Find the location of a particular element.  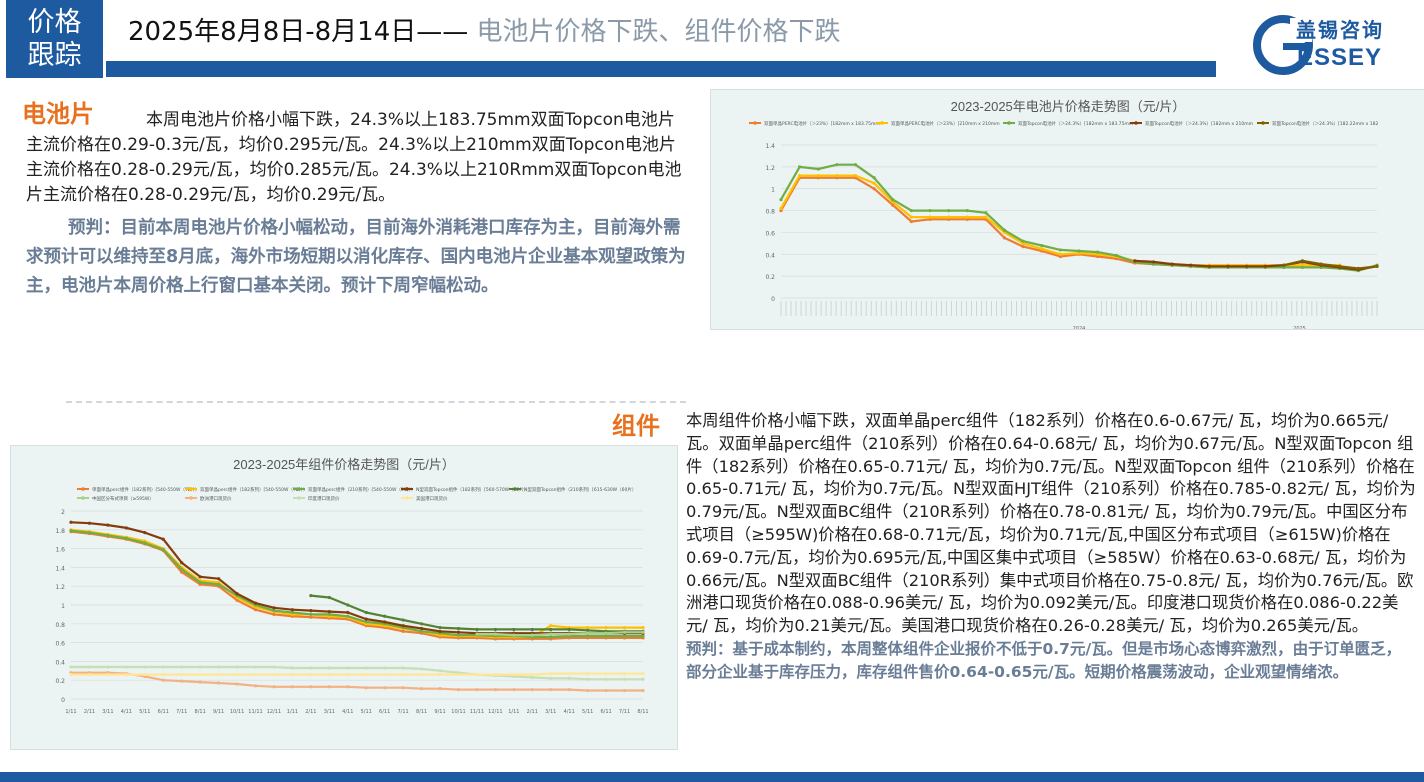

page-title-headline: 电池片价格下跌、组件价格下跌 is located at coordinates (658, 32).